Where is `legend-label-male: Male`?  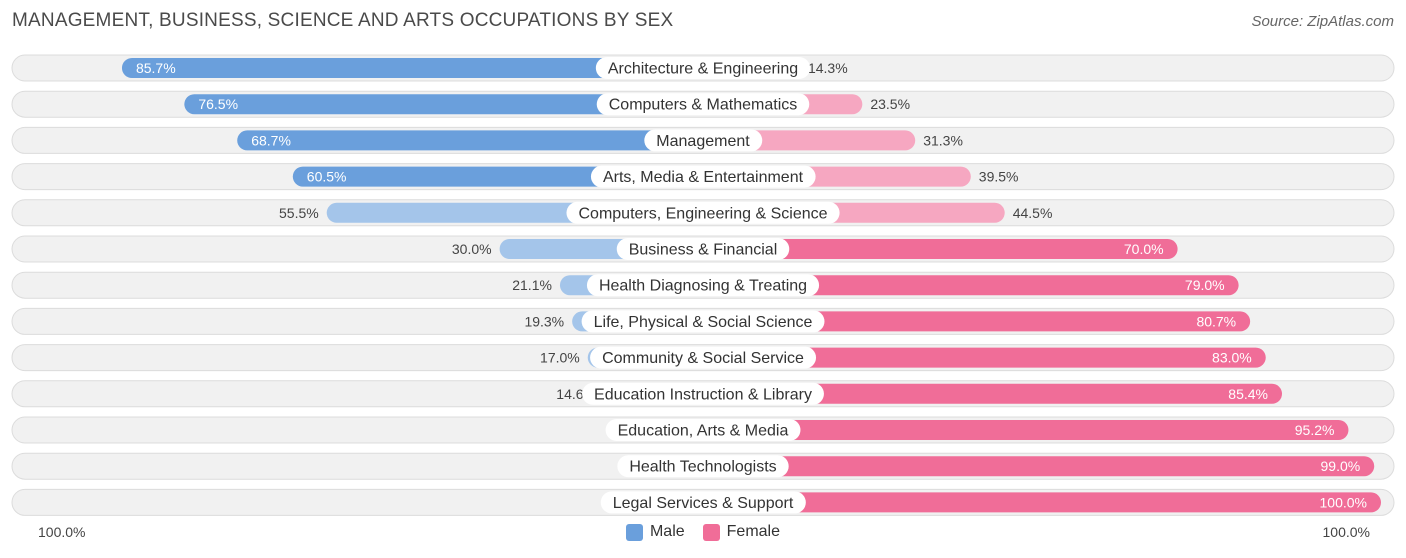
legend-label-male: Male is located at coordinates (667, 531).